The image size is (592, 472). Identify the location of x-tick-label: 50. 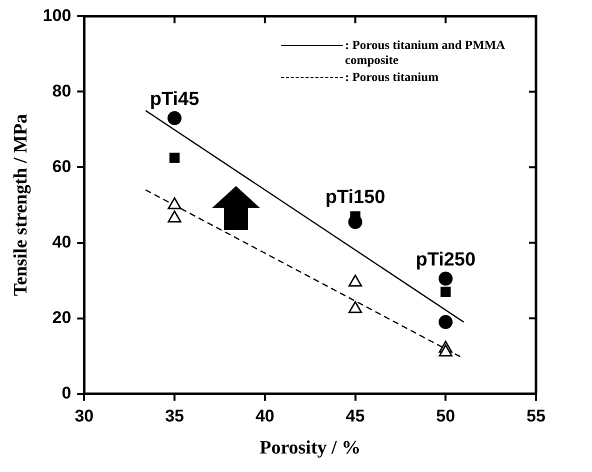
(446, 416).